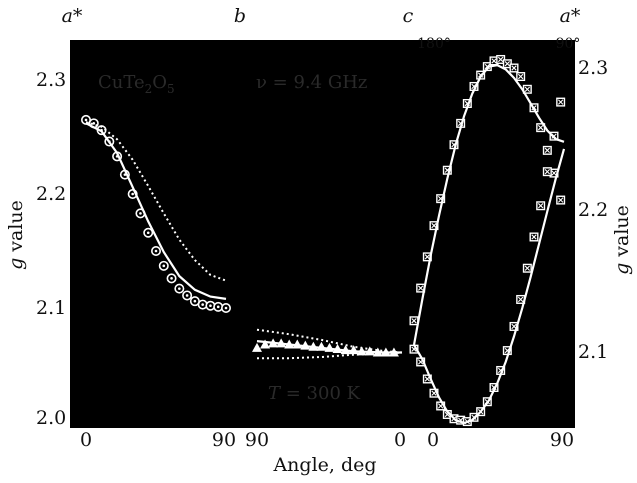 Image resolution: width=637 pixels, height=483 pixels. What do you see at coordinates (72, 16) in the screenshot?
I see `direction-label-a-star-left: a*` at bounding box center [72, 16].